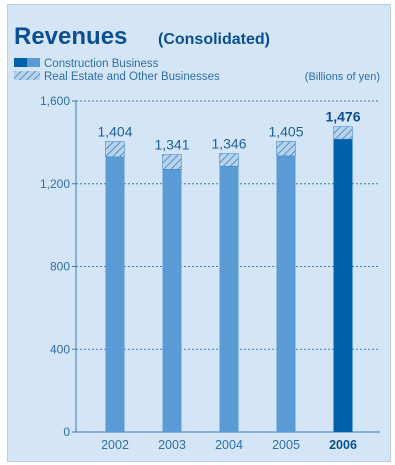 This screenshot has width=395, height=465. Describe the element at coordinates (286, 293) in the screenshot. I see `bar-construction-2005` at that location.